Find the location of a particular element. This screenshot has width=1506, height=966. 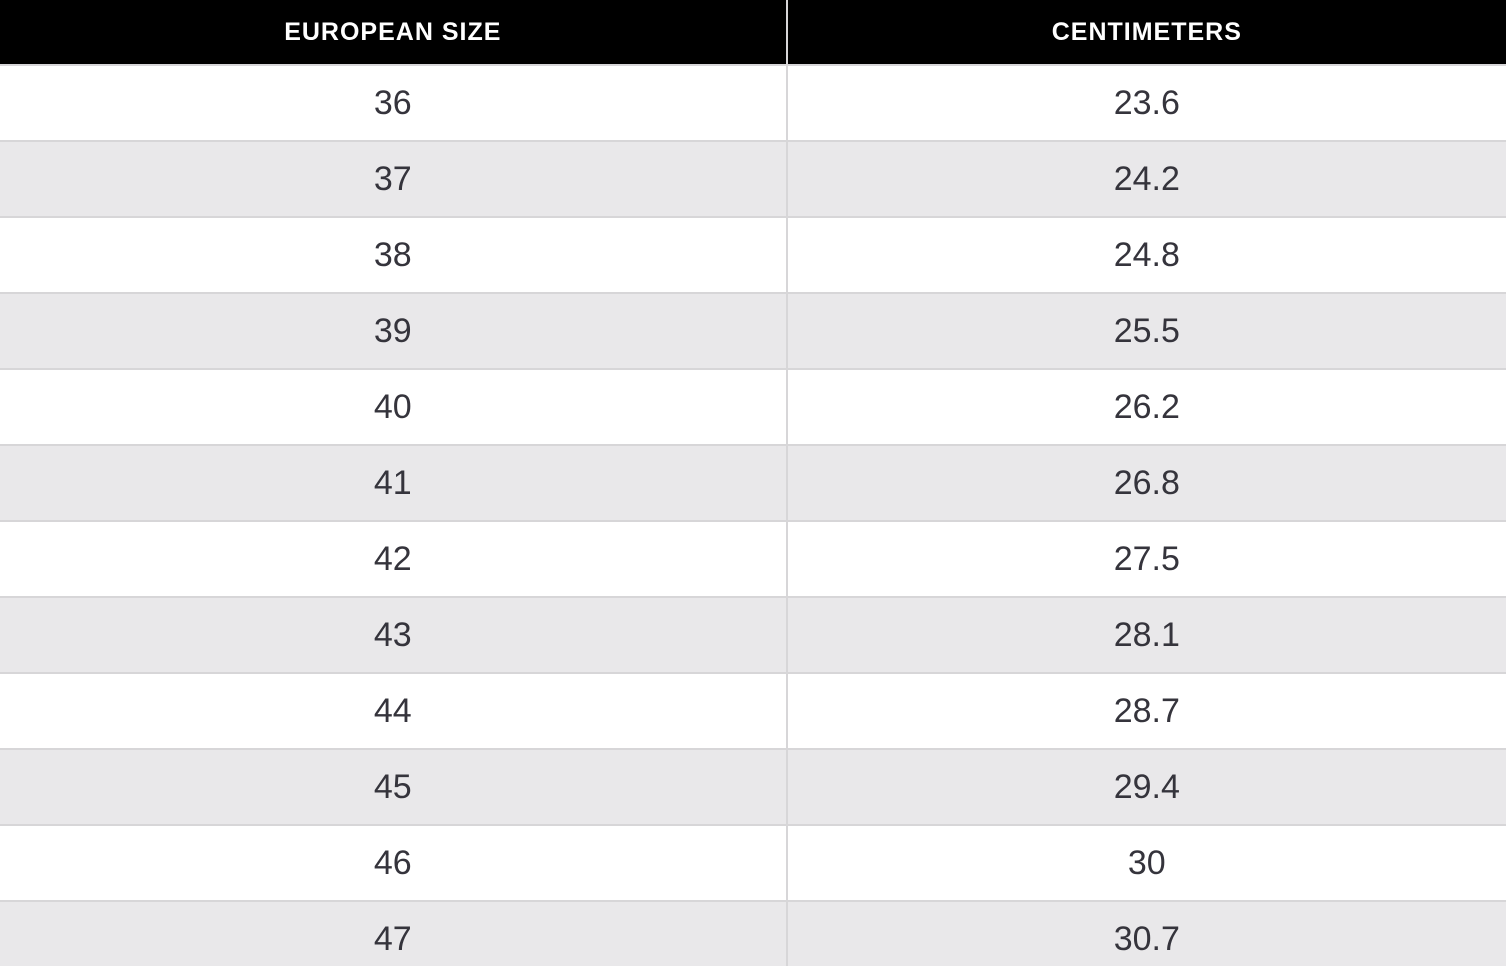

cell-centimeters: 27.5 is located at coordinates (1146, 558).